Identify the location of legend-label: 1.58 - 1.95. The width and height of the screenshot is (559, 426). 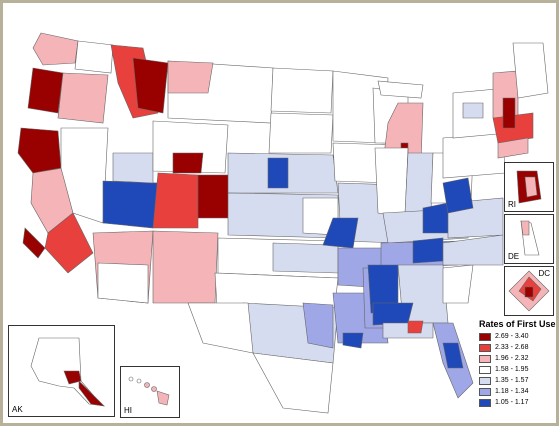
(512, 369).